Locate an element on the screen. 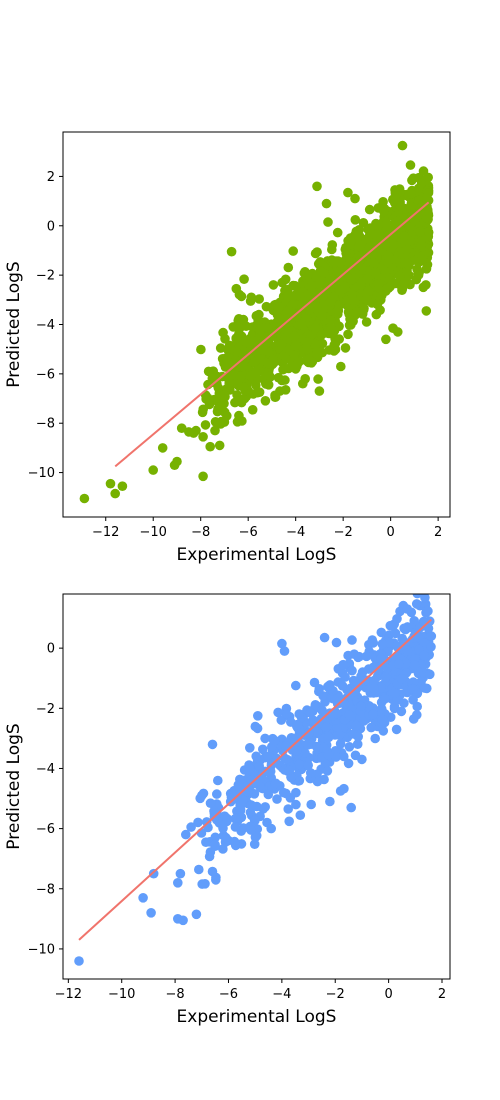 This screenshot has width=500, height=1100. top-x-ticks: −12 −10 −8 −6 −4 −2 0 2 is located at coordinates (267, 528).